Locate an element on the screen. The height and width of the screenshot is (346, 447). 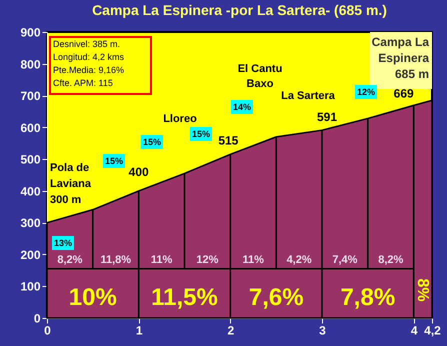
annotation: 7,6% is located at coordinates (276, 297).